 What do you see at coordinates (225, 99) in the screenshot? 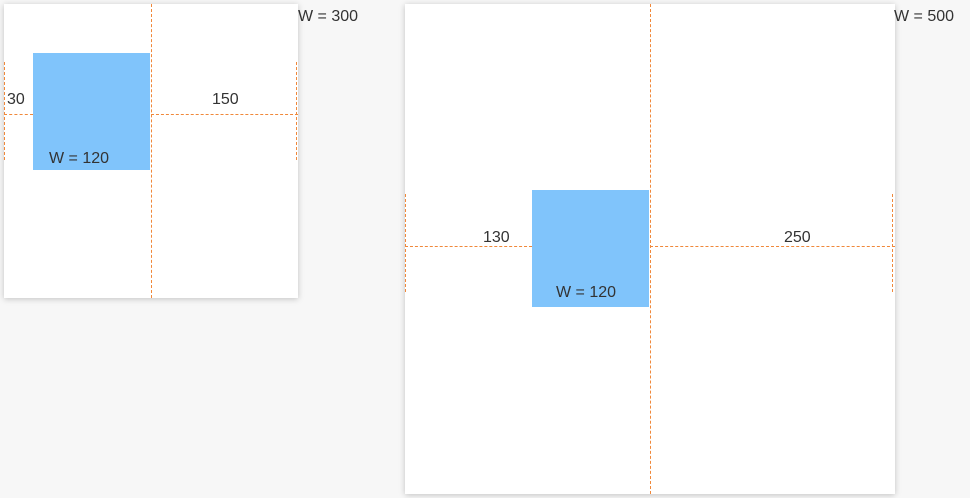
I see `right-gap-label: 150` at bounding box center [225, 99].